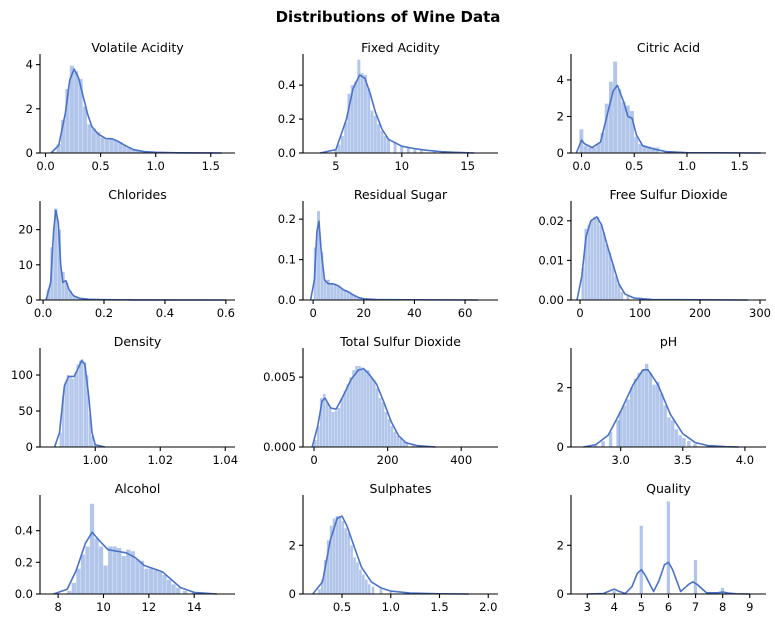 The height and width of the screenshot is (625, 775). Describe the element at coordinates (25, 265) in the screenshot. I see `y-tick-label: 10` at that location.